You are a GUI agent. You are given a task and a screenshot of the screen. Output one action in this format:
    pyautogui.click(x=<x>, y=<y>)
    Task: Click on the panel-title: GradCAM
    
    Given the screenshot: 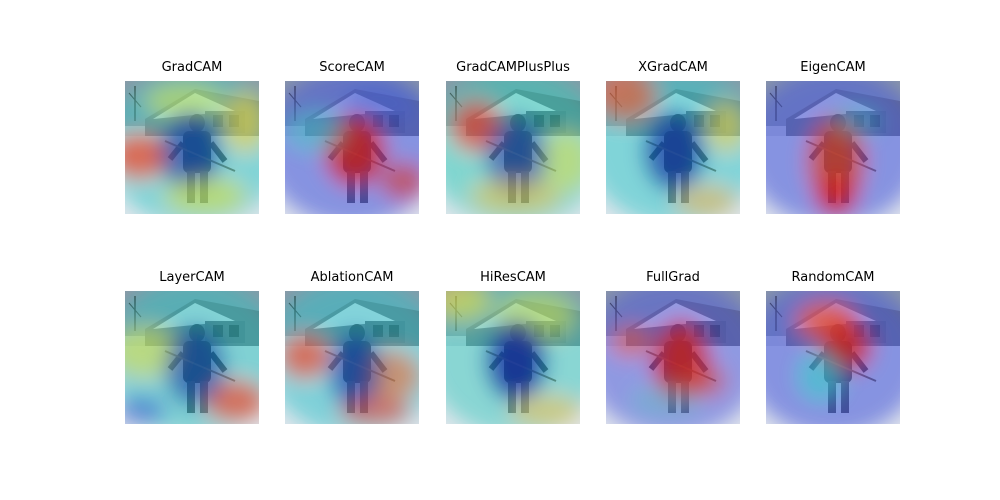 What is the action you would take?
    pyautogui.click(x=192, y=67)
    